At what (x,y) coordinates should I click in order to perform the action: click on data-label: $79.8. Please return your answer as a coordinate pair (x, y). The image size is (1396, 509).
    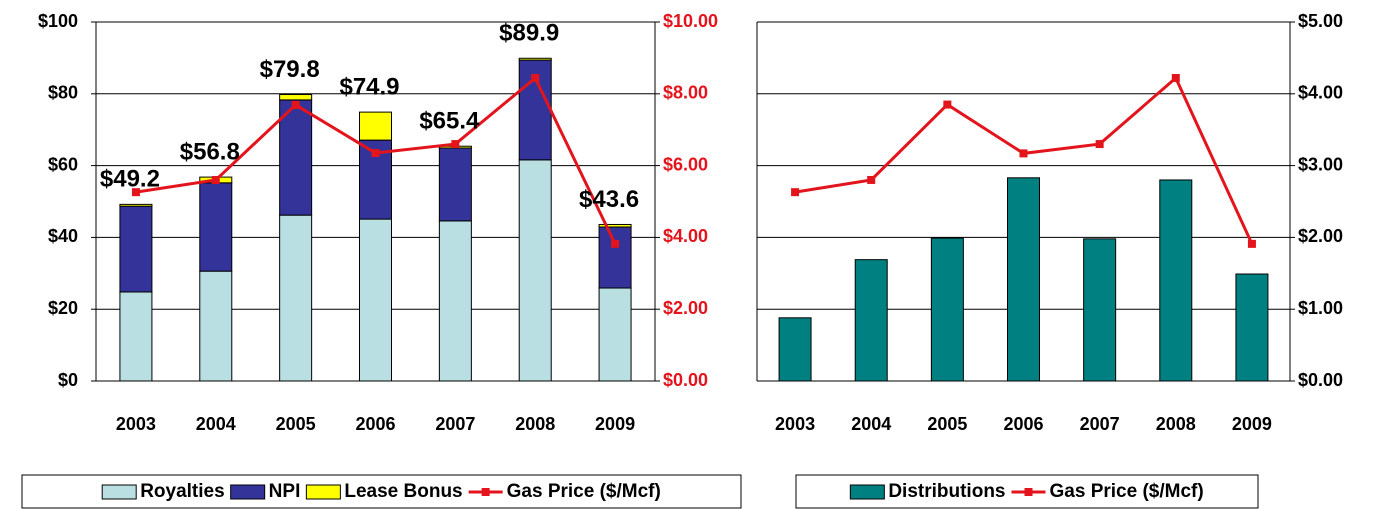
    Looking at the image, I should click on (290, 69).